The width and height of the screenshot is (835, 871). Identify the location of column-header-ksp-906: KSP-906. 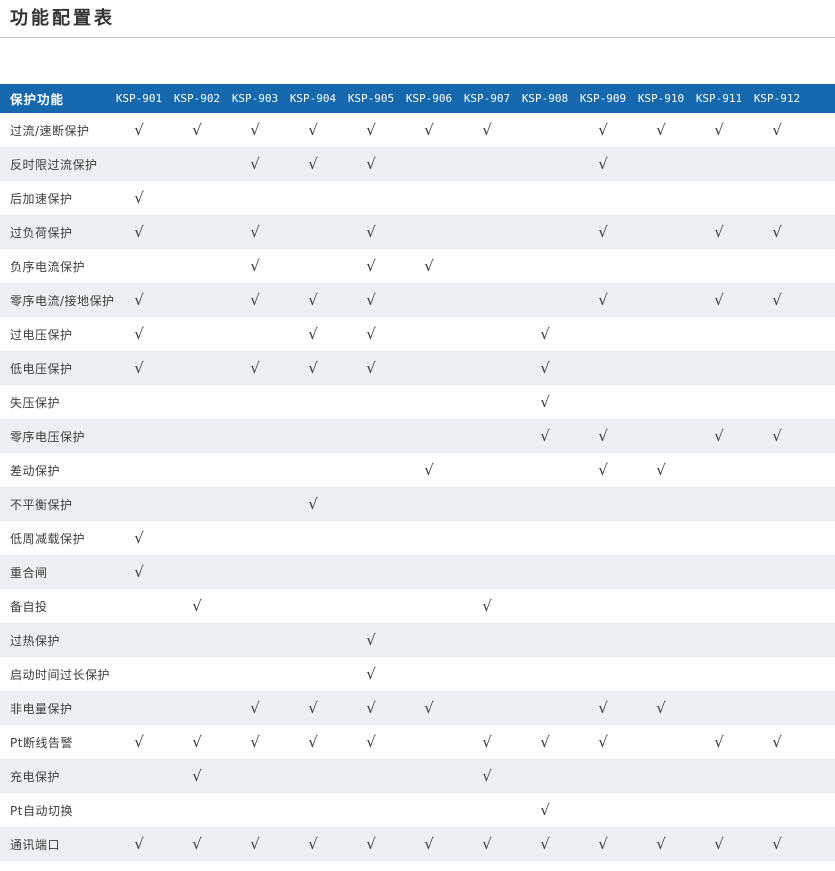
(429, 98).